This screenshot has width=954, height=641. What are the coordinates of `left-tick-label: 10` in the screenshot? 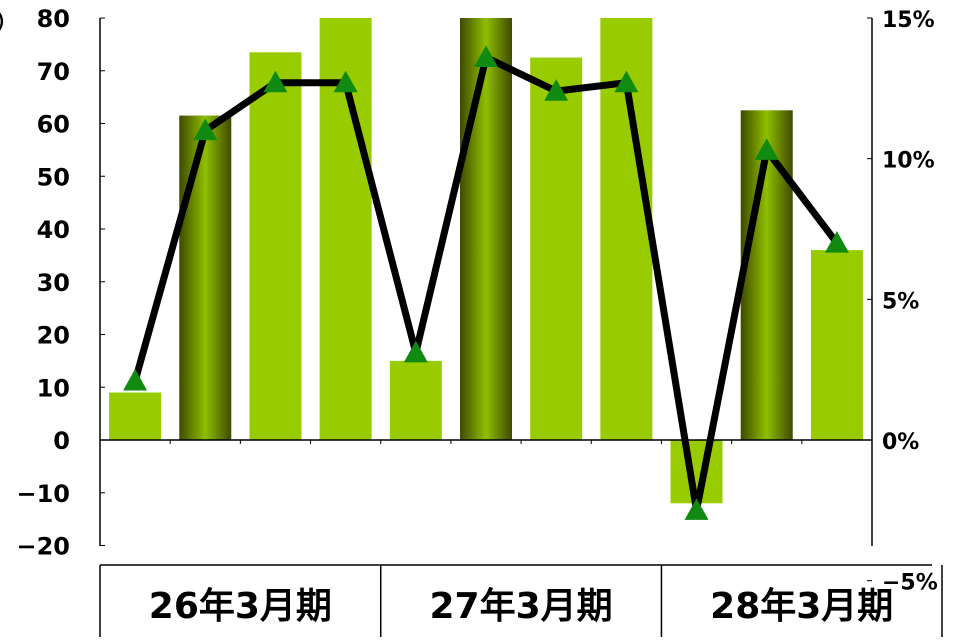 It's located at (53, 388).